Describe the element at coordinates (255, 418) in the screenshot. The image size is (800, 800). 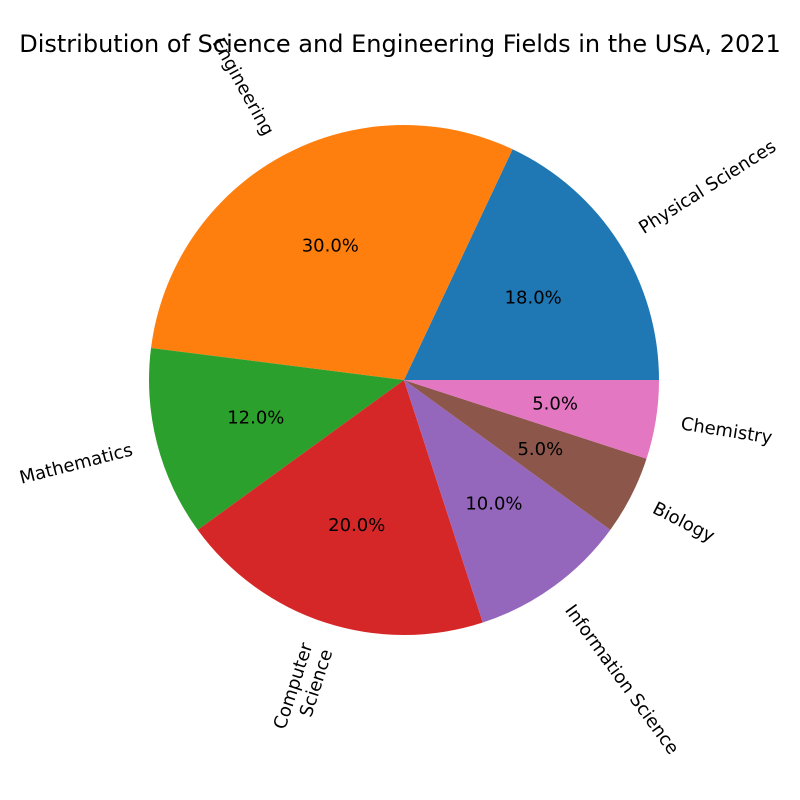
I see `pct-label-mathematics: 12.0%` at that location.